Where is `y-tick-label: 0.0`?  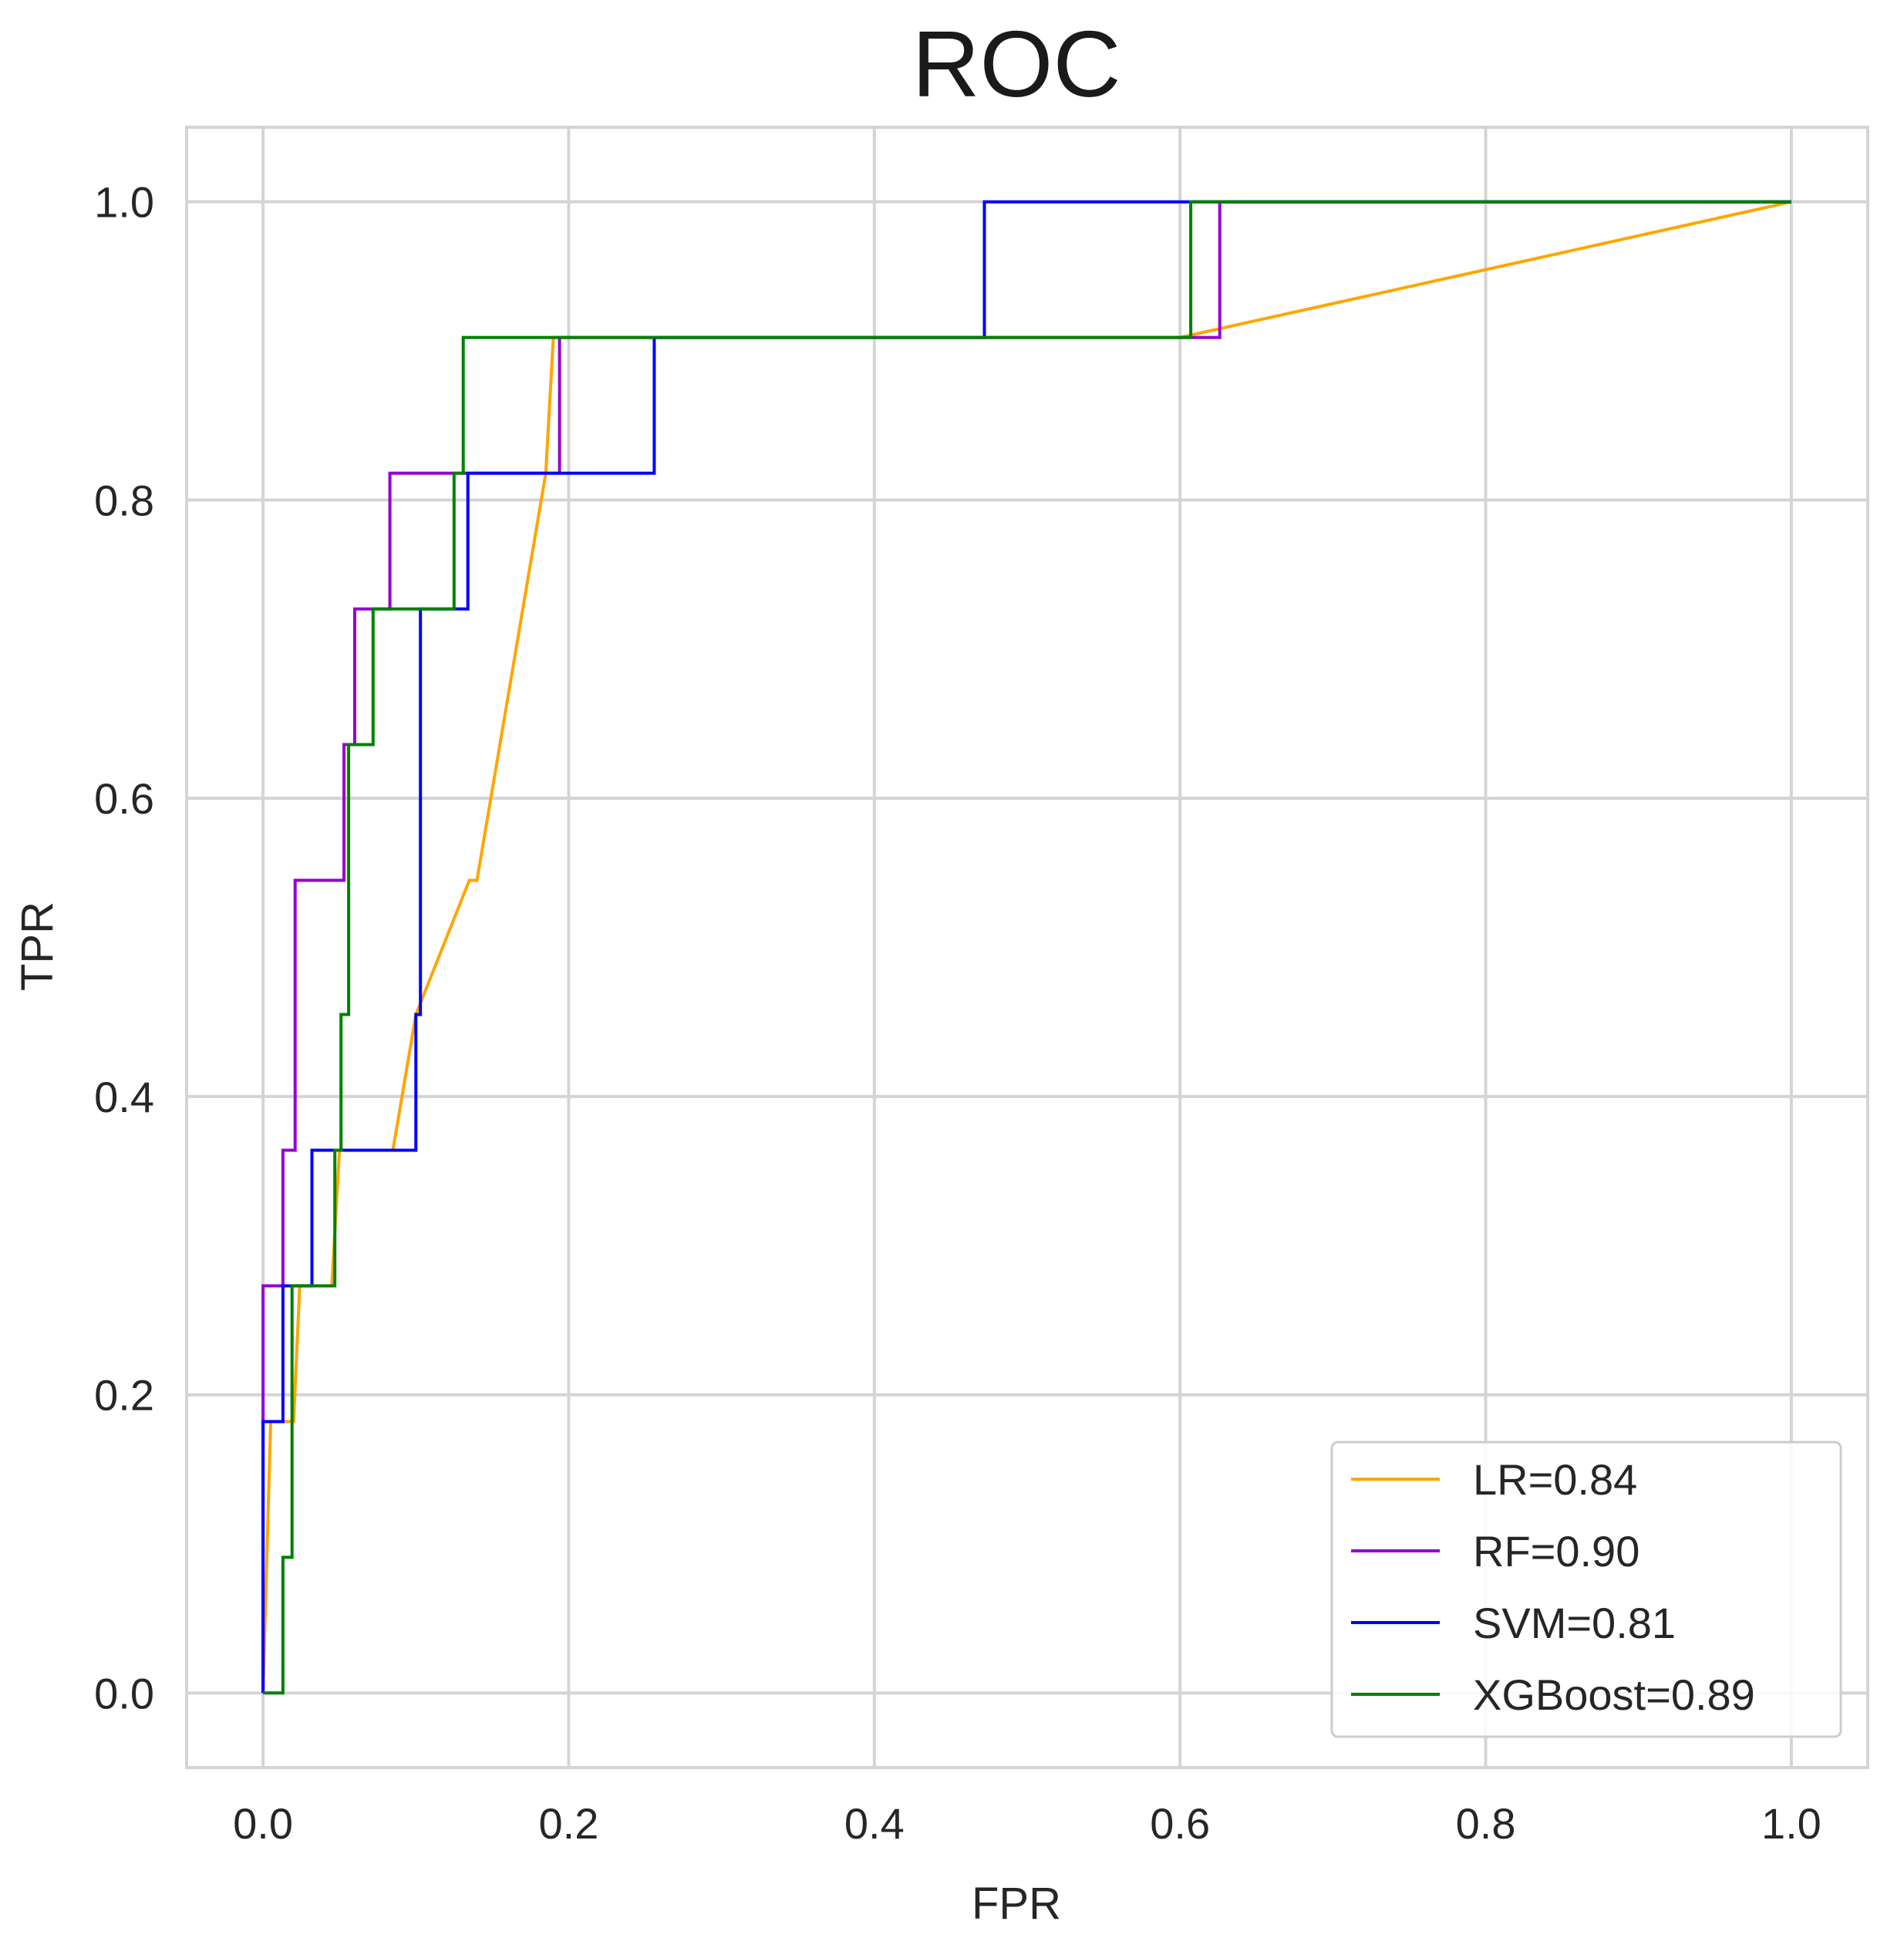
y-tick-label: 0.0 is located at coordinates (124, 1693).